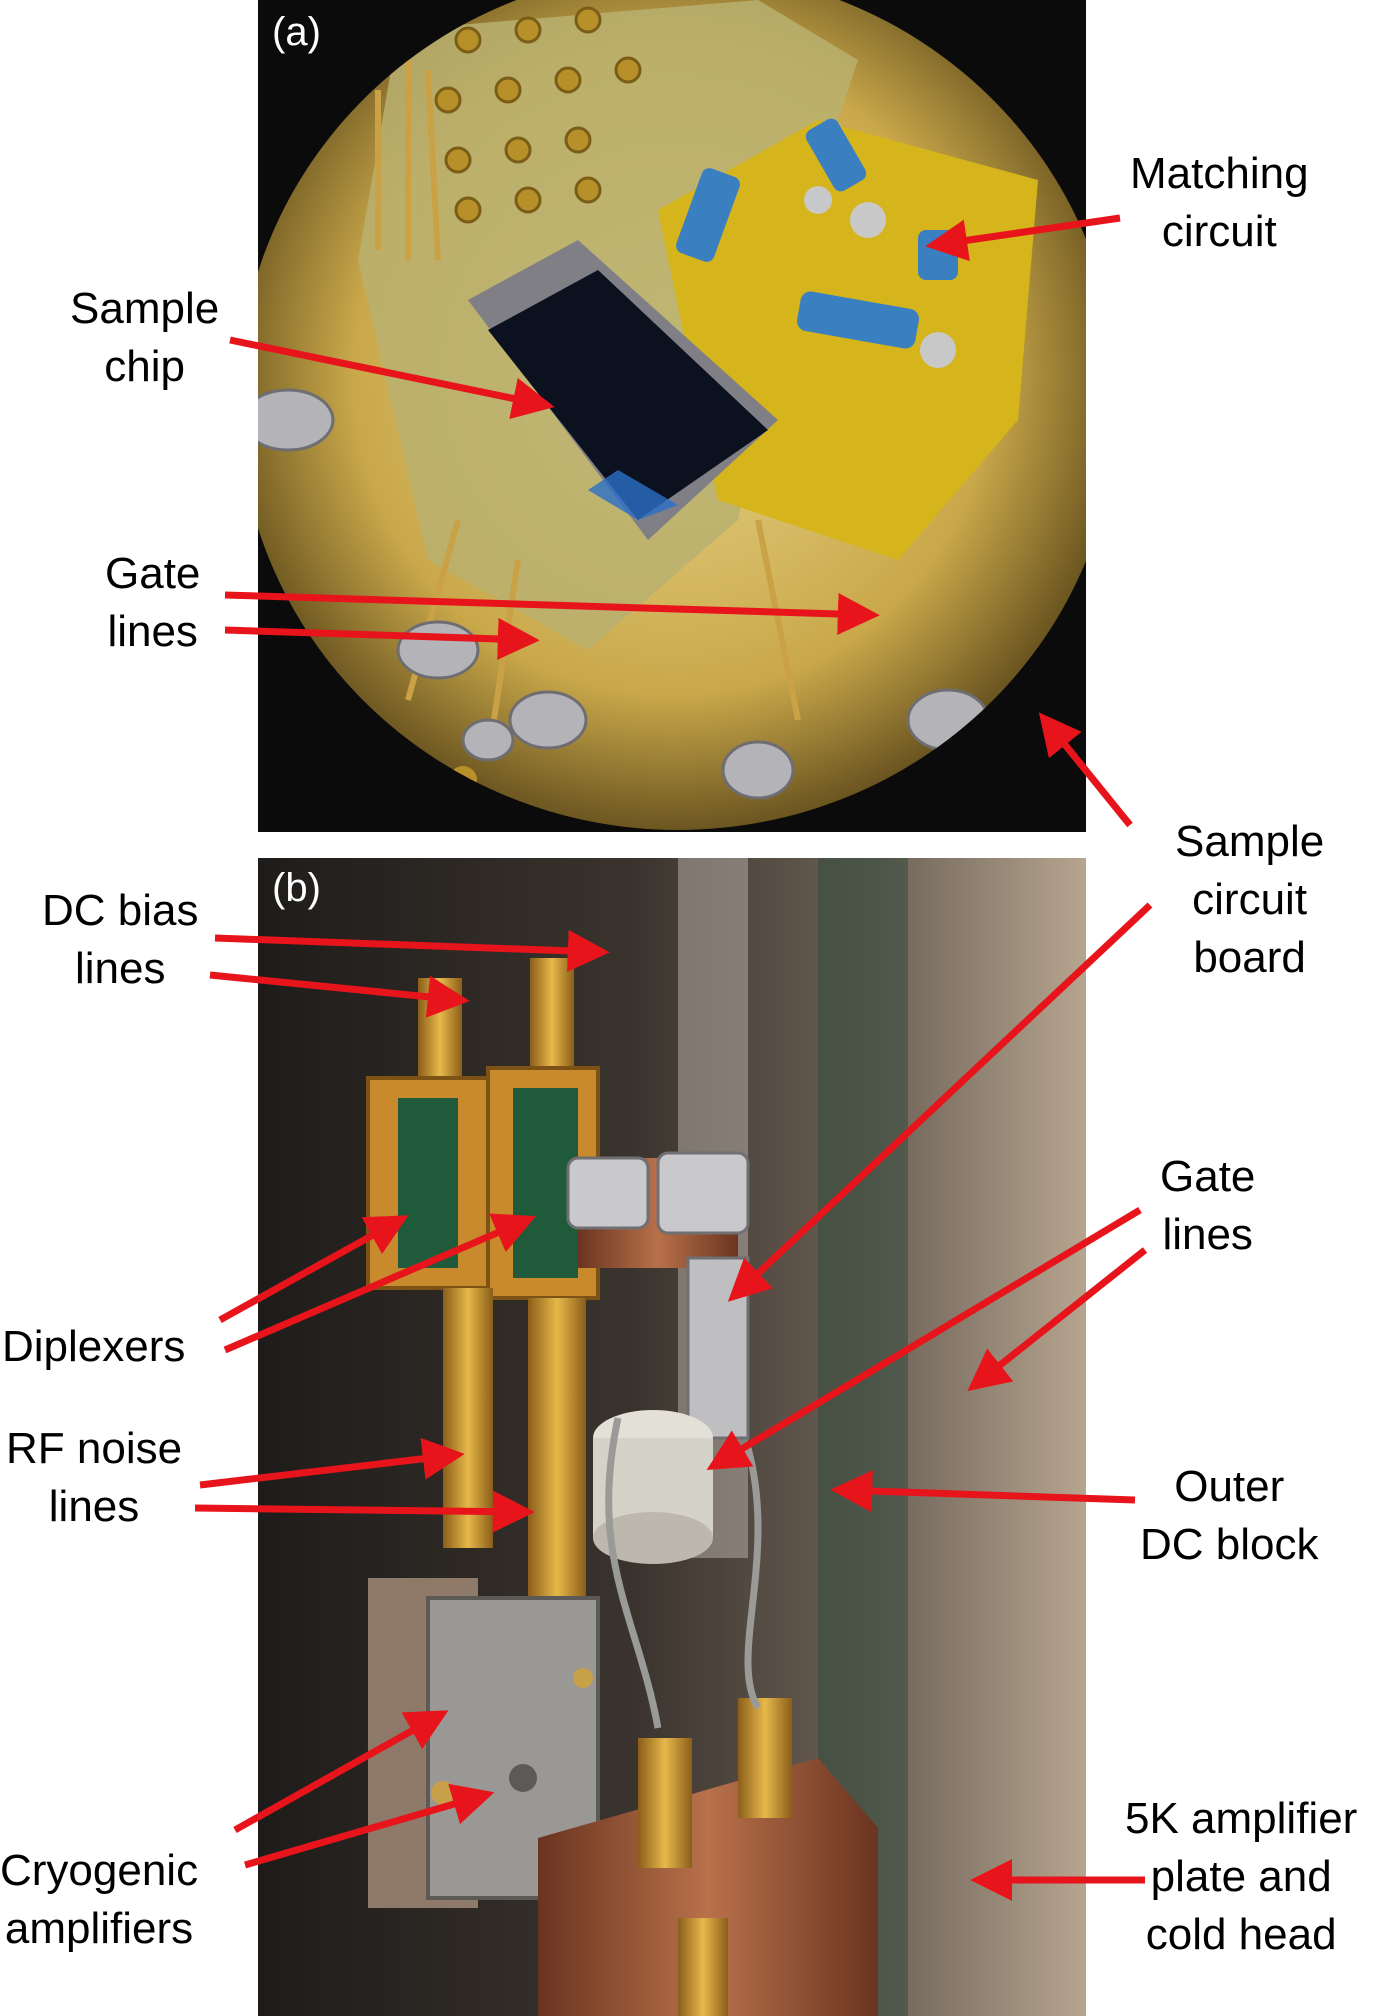 Image resolution: width=1383 pixels, height=2016 pixels. What do you see at coordinates (1250, 899) in the screenshot?
I see `label-sample-circuit-board: Sample circuit board` at bounding box center [1250, 899].